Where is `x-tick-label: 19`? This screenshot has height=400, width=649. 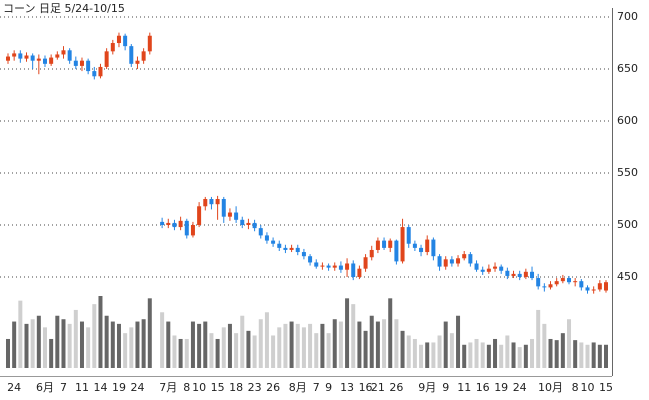 x-tick-label: 19 is located at coordinates (119, 387).